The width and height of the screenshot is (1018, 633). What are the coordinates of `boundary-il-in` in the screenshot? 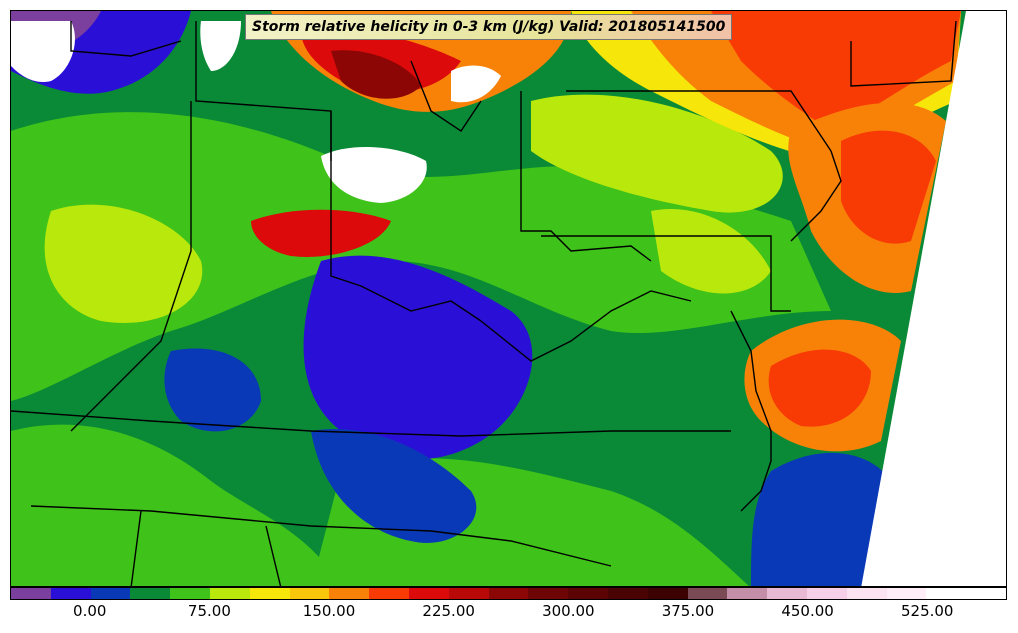 It's located at (131, 266).